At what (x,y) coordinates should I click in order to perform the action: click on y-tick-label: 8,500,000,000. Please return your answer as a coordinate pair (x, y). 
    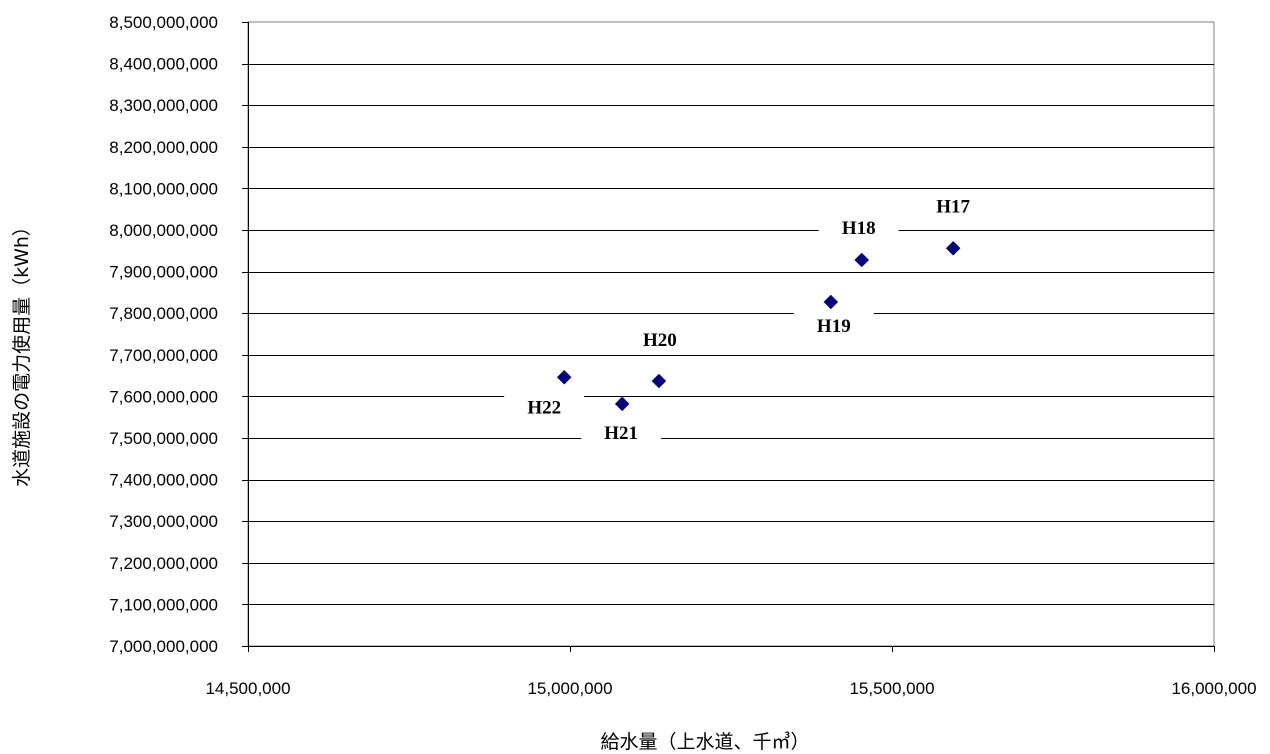
    Looking at the image, I should click on (163, 22).